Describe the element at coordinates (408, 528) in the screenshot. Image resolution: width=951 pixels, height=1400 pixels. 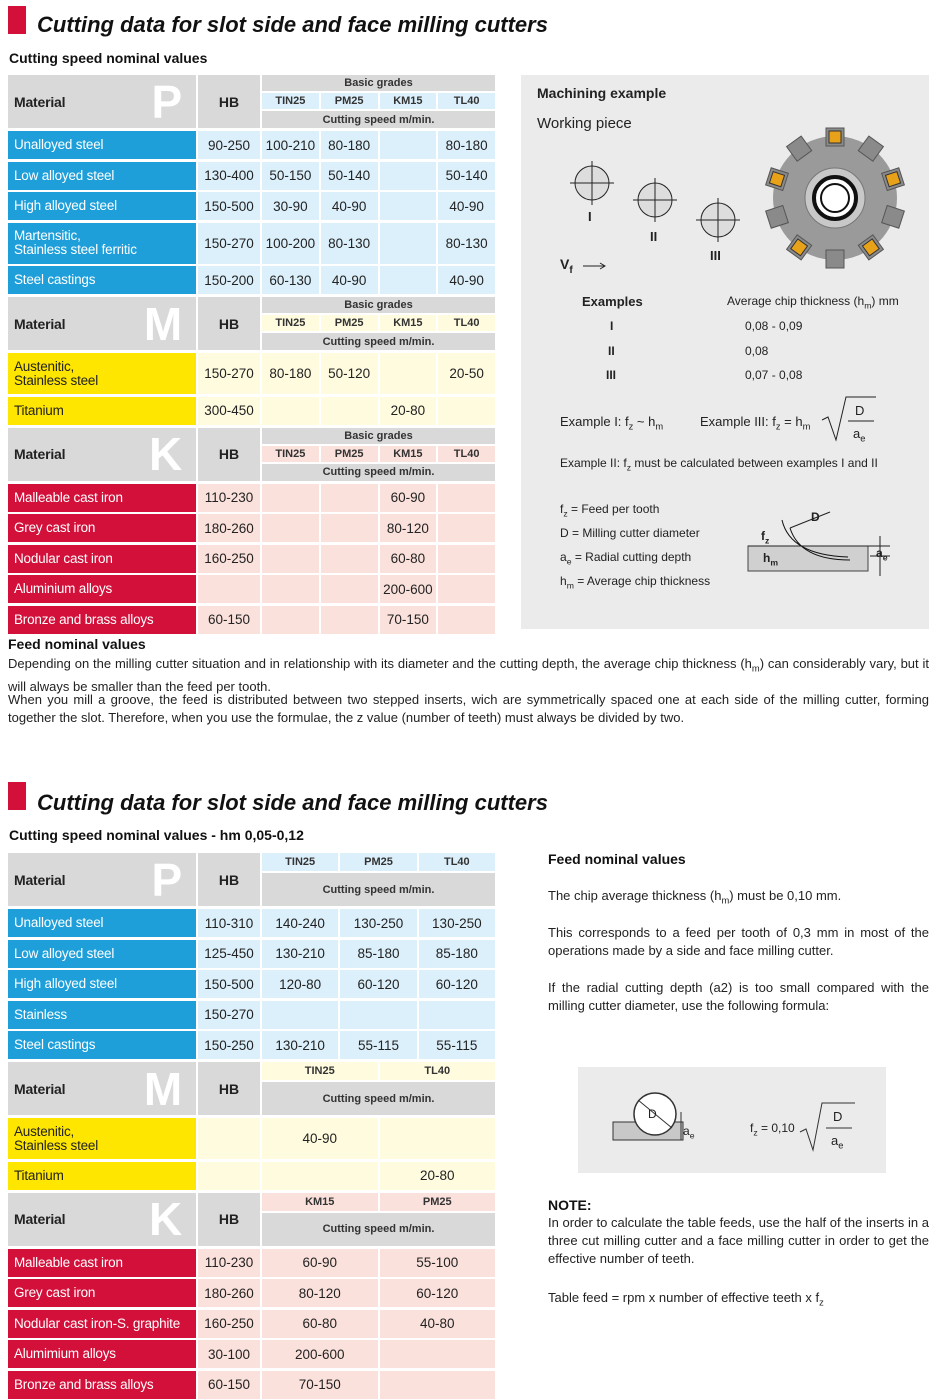
I see `value-cell: 80-120` at that location.